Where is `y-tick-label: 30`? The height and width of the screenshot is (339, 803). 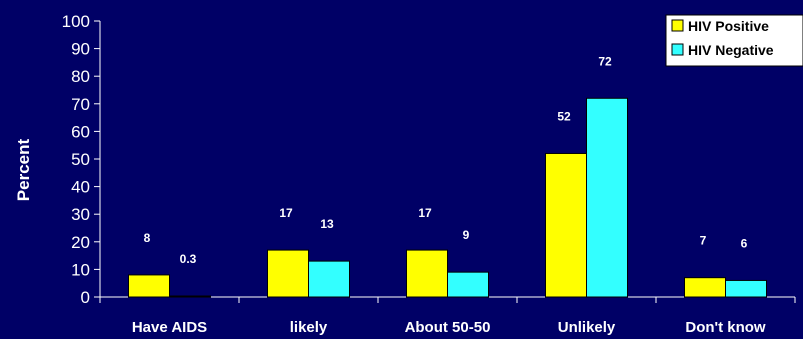
y-tick-label: 30 is located at coordinates (80, 214).